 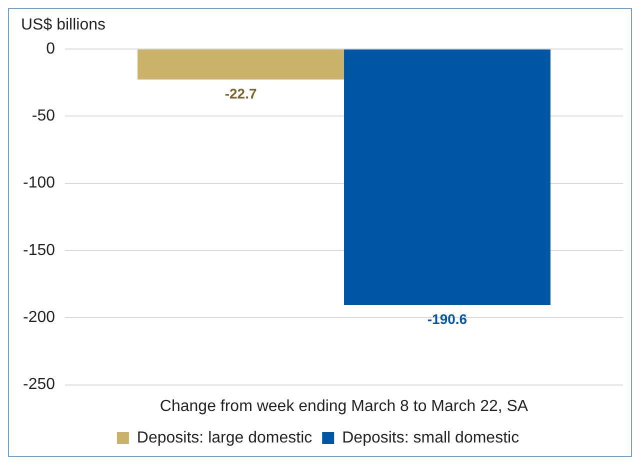 I want to click on x-axis-title: Change from week ending March 8 to March 22, SA, so click(x=344, y=406).